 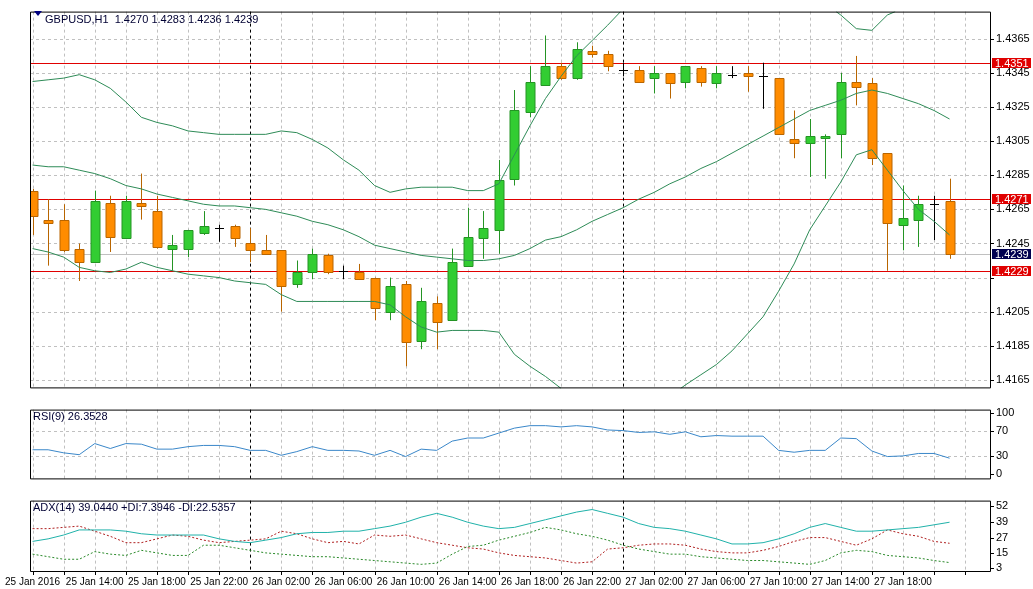 What do you see at coordinates (1013, 344) in the screenshot?
I see `y-tick-label: 1.4185` at bounding box center [1013, 344].